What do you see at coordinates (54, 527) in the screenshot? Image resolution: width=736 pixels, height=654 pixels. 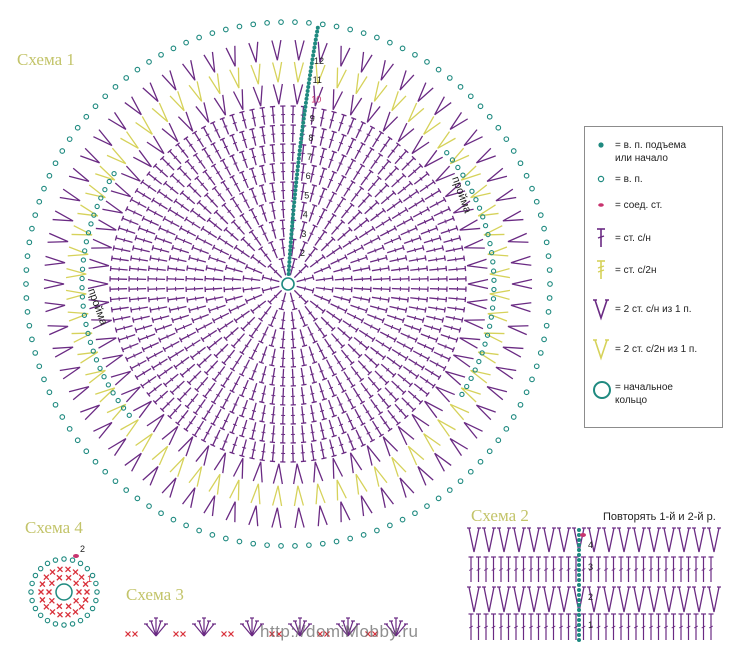 I see `scheme4-label: Схема 4` at bounding box center [54, 527].